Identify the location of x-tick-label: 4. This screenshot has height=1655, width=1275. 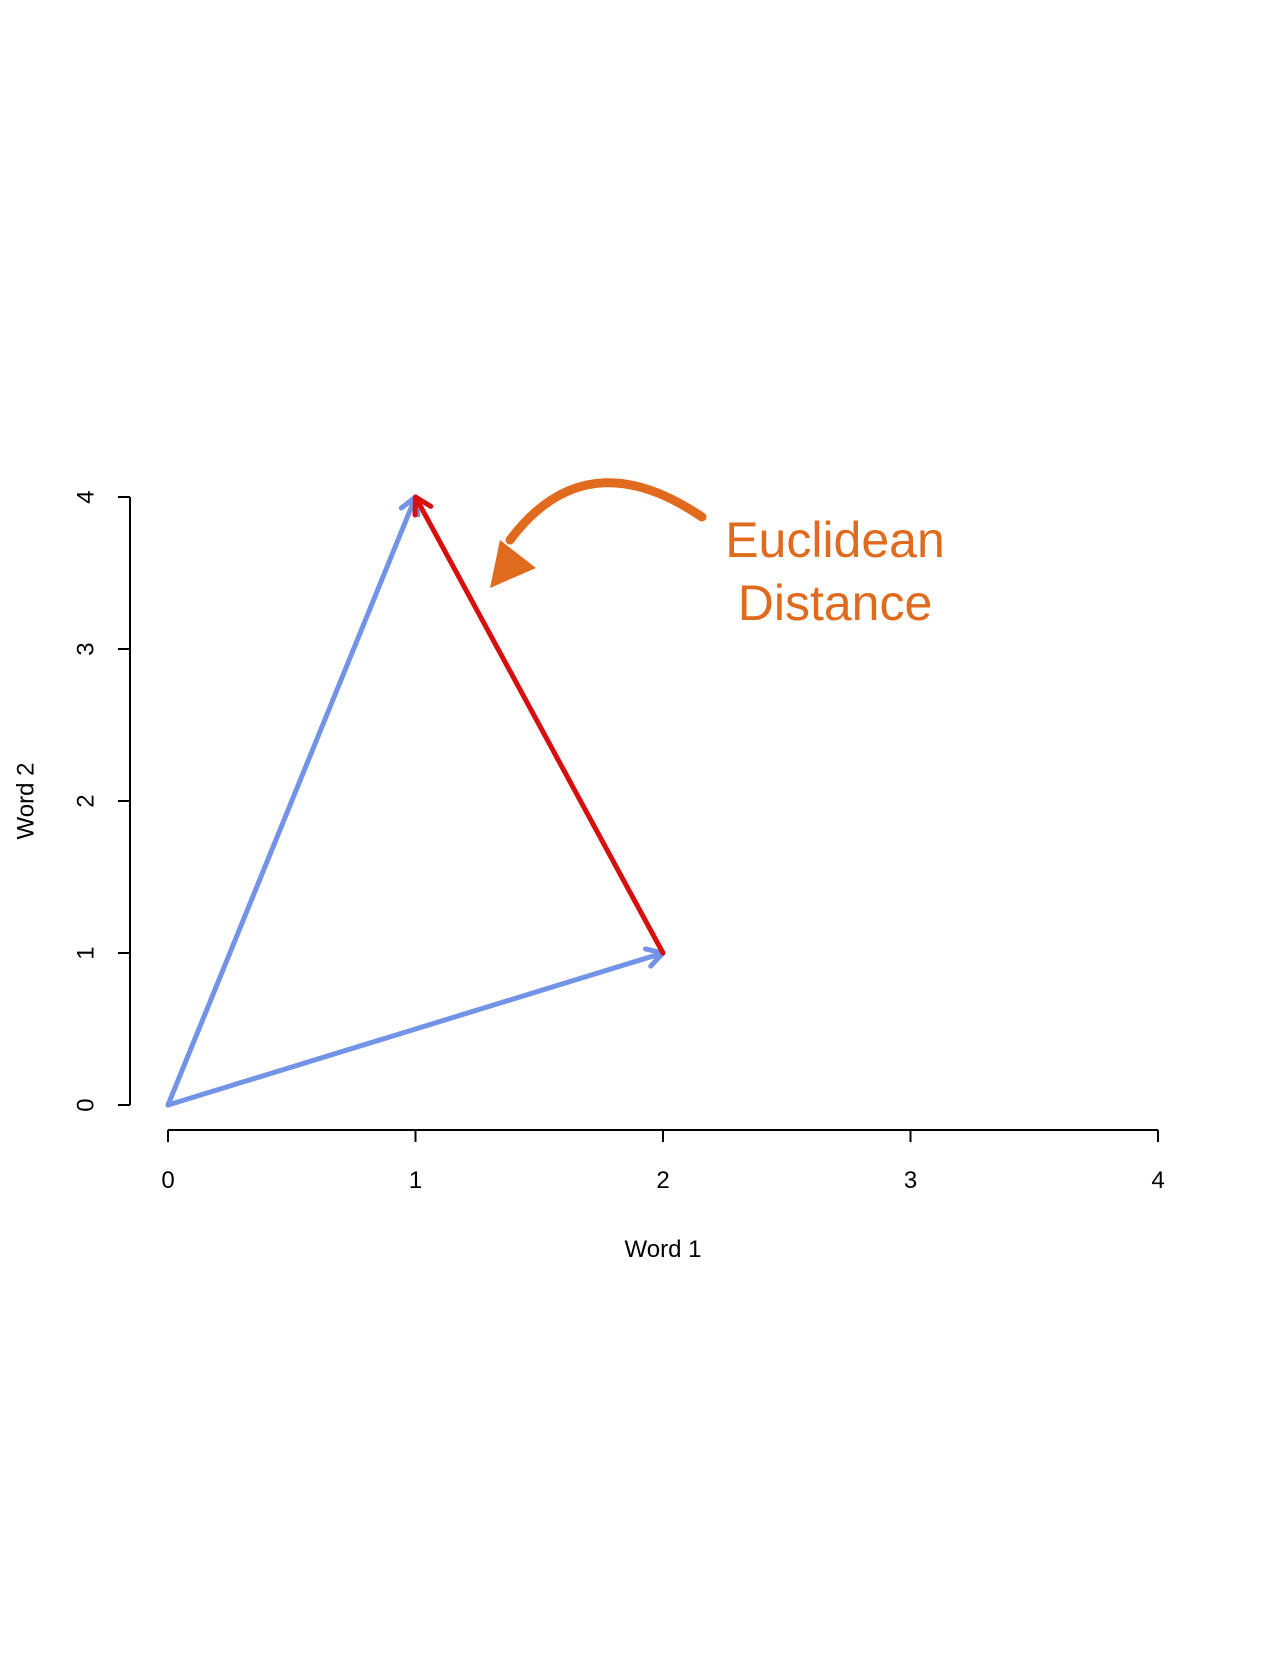
(1157, 1180).